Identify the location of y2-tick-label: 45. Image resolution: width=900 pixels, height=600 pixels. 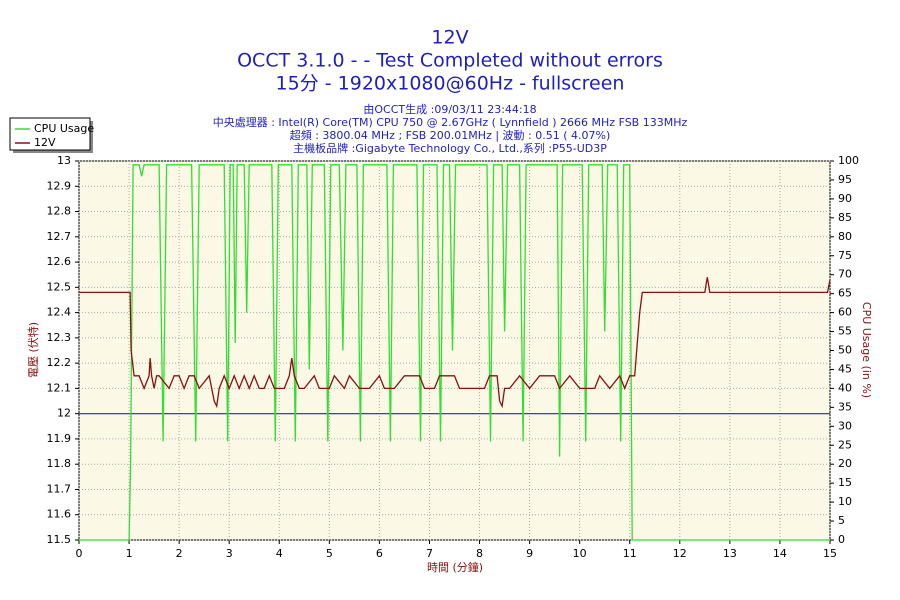
(845, 368).